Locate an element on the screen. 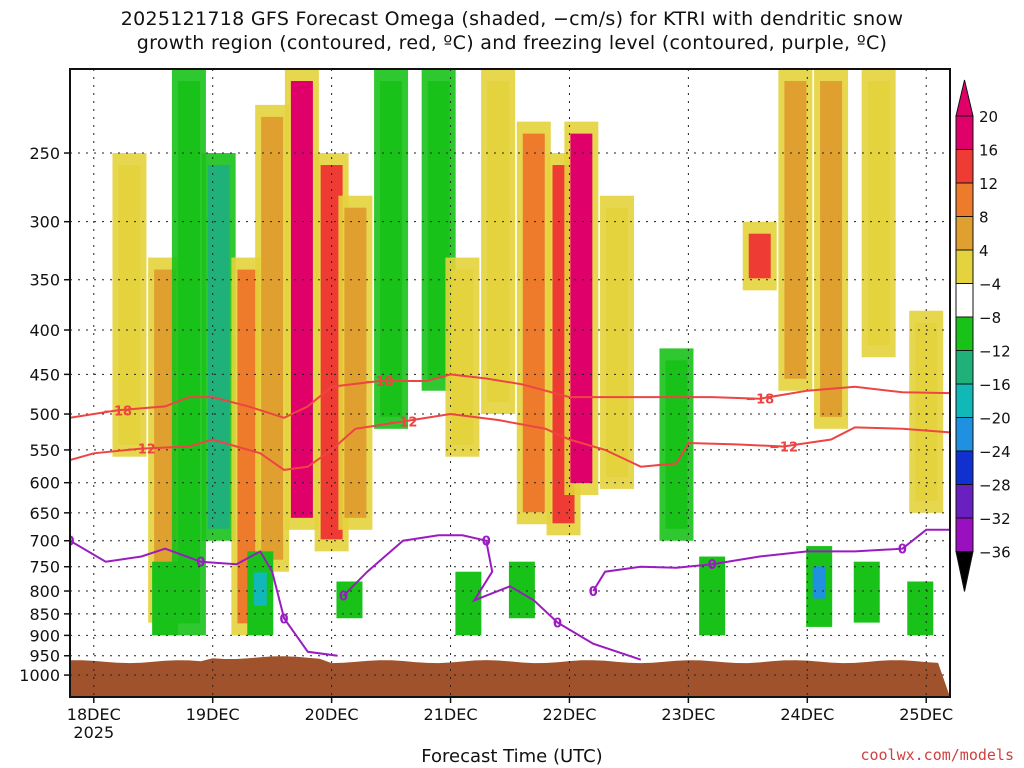  colorbar-label: 20 is located at coordinates (988, 117).